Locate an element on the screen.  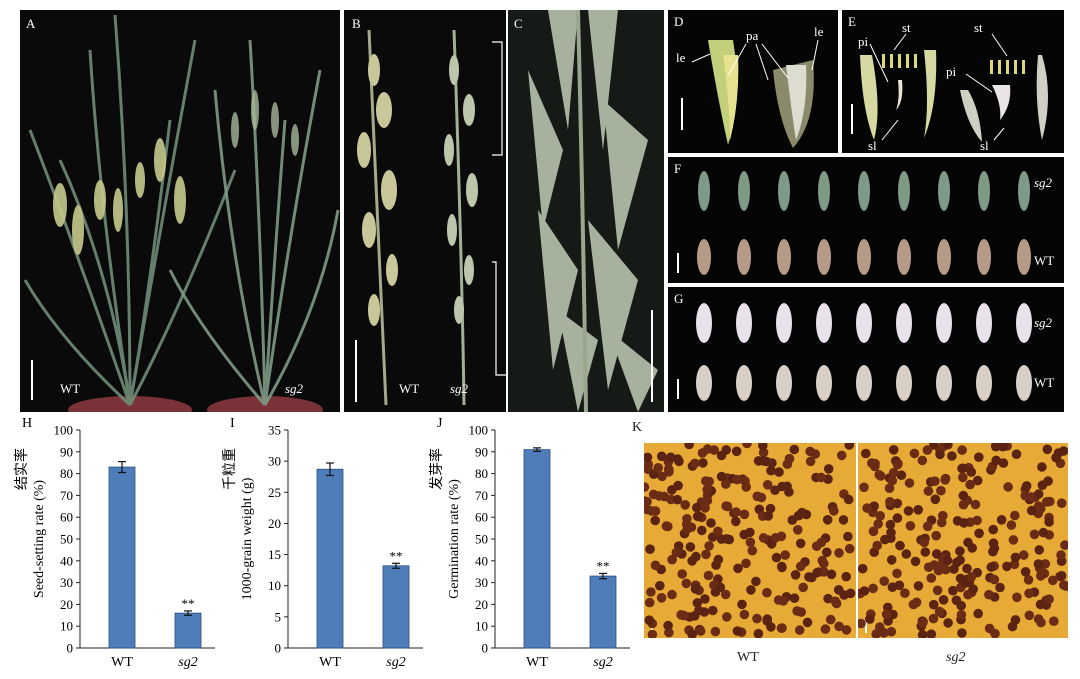
panel-letter: J is located at coordinates (440, 424).